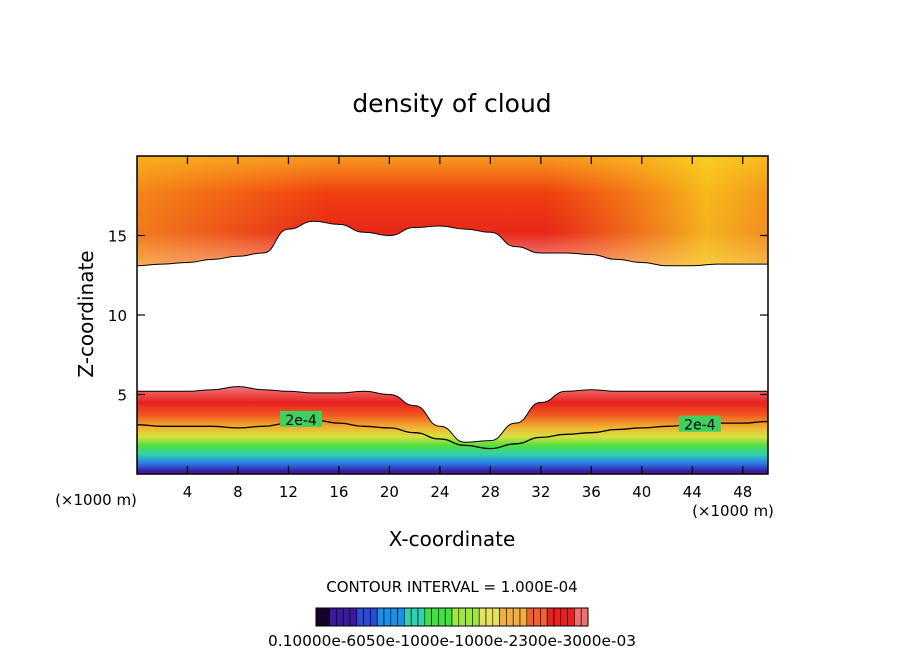 The image size is (904, 654). What do you see at coordinates (188, 492) in the screenshot?
I see `x-tick-label: 4` at bounding box center [188, 492].